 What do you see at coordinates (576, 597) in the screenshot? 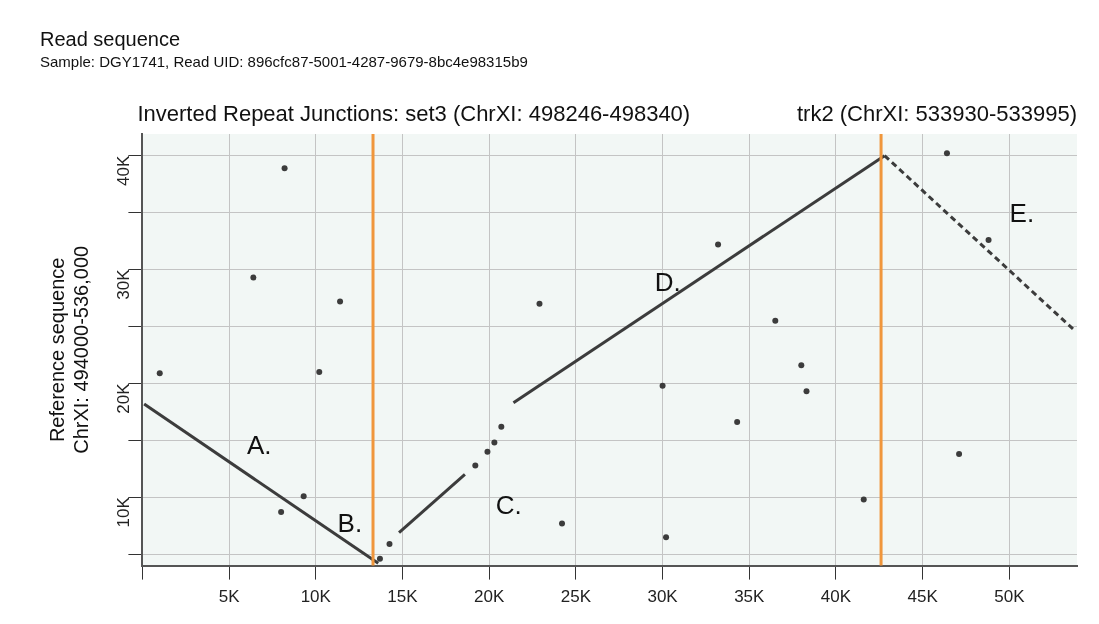
I see `x-tick-label: 25K` at bounding box center [576, 597].